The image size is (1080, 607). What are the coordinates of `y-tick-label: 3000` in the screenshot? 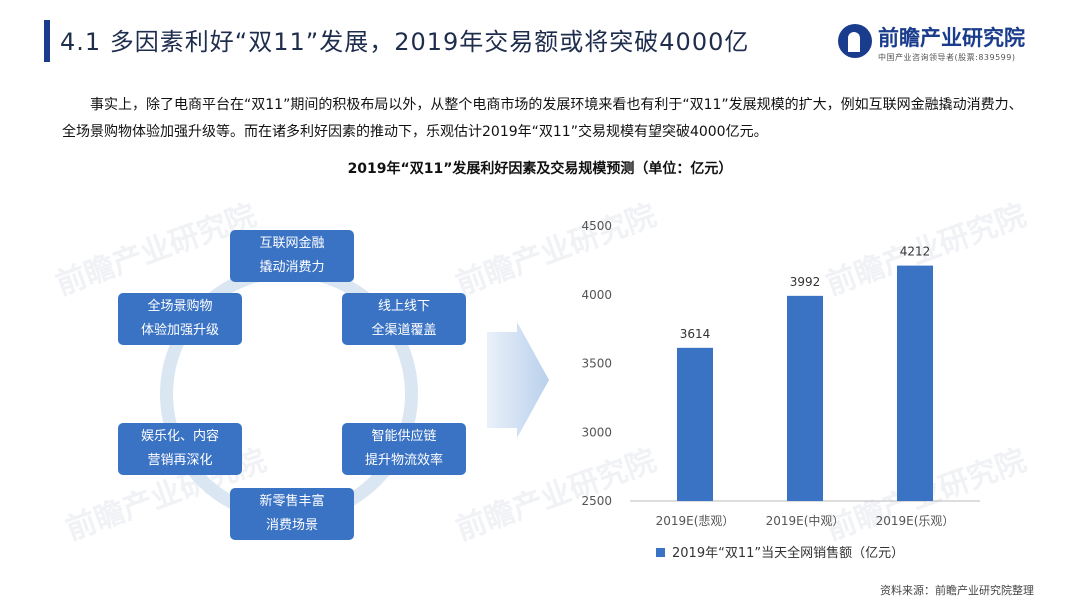 It's located at (596, 432).